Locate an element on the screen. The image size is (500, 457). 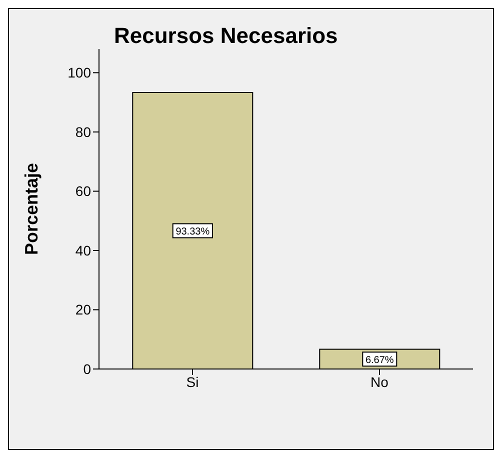
y-tick-label: 100 is located at coordinates (80, 72).